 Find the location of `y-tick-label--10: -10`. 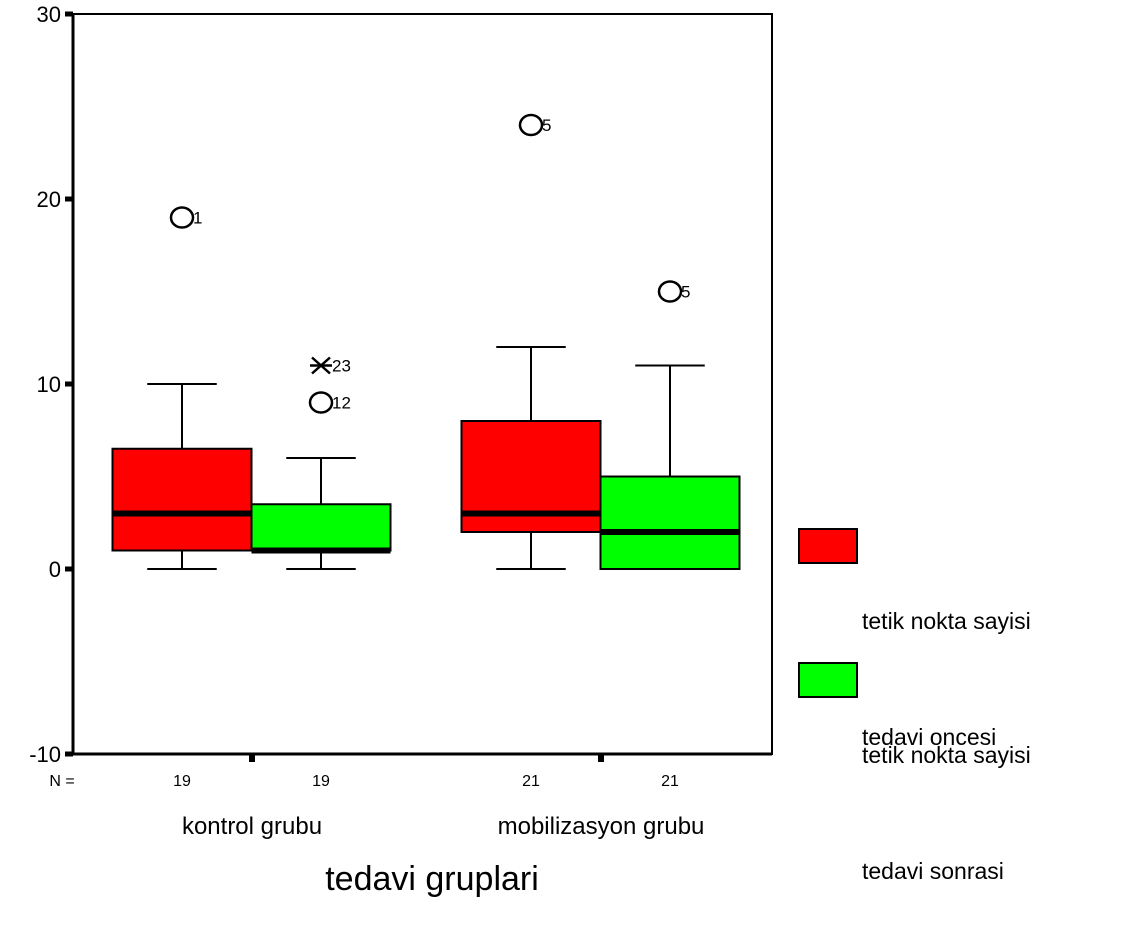

y-tick-label--10: -10 is located at coordinates (45, 754).